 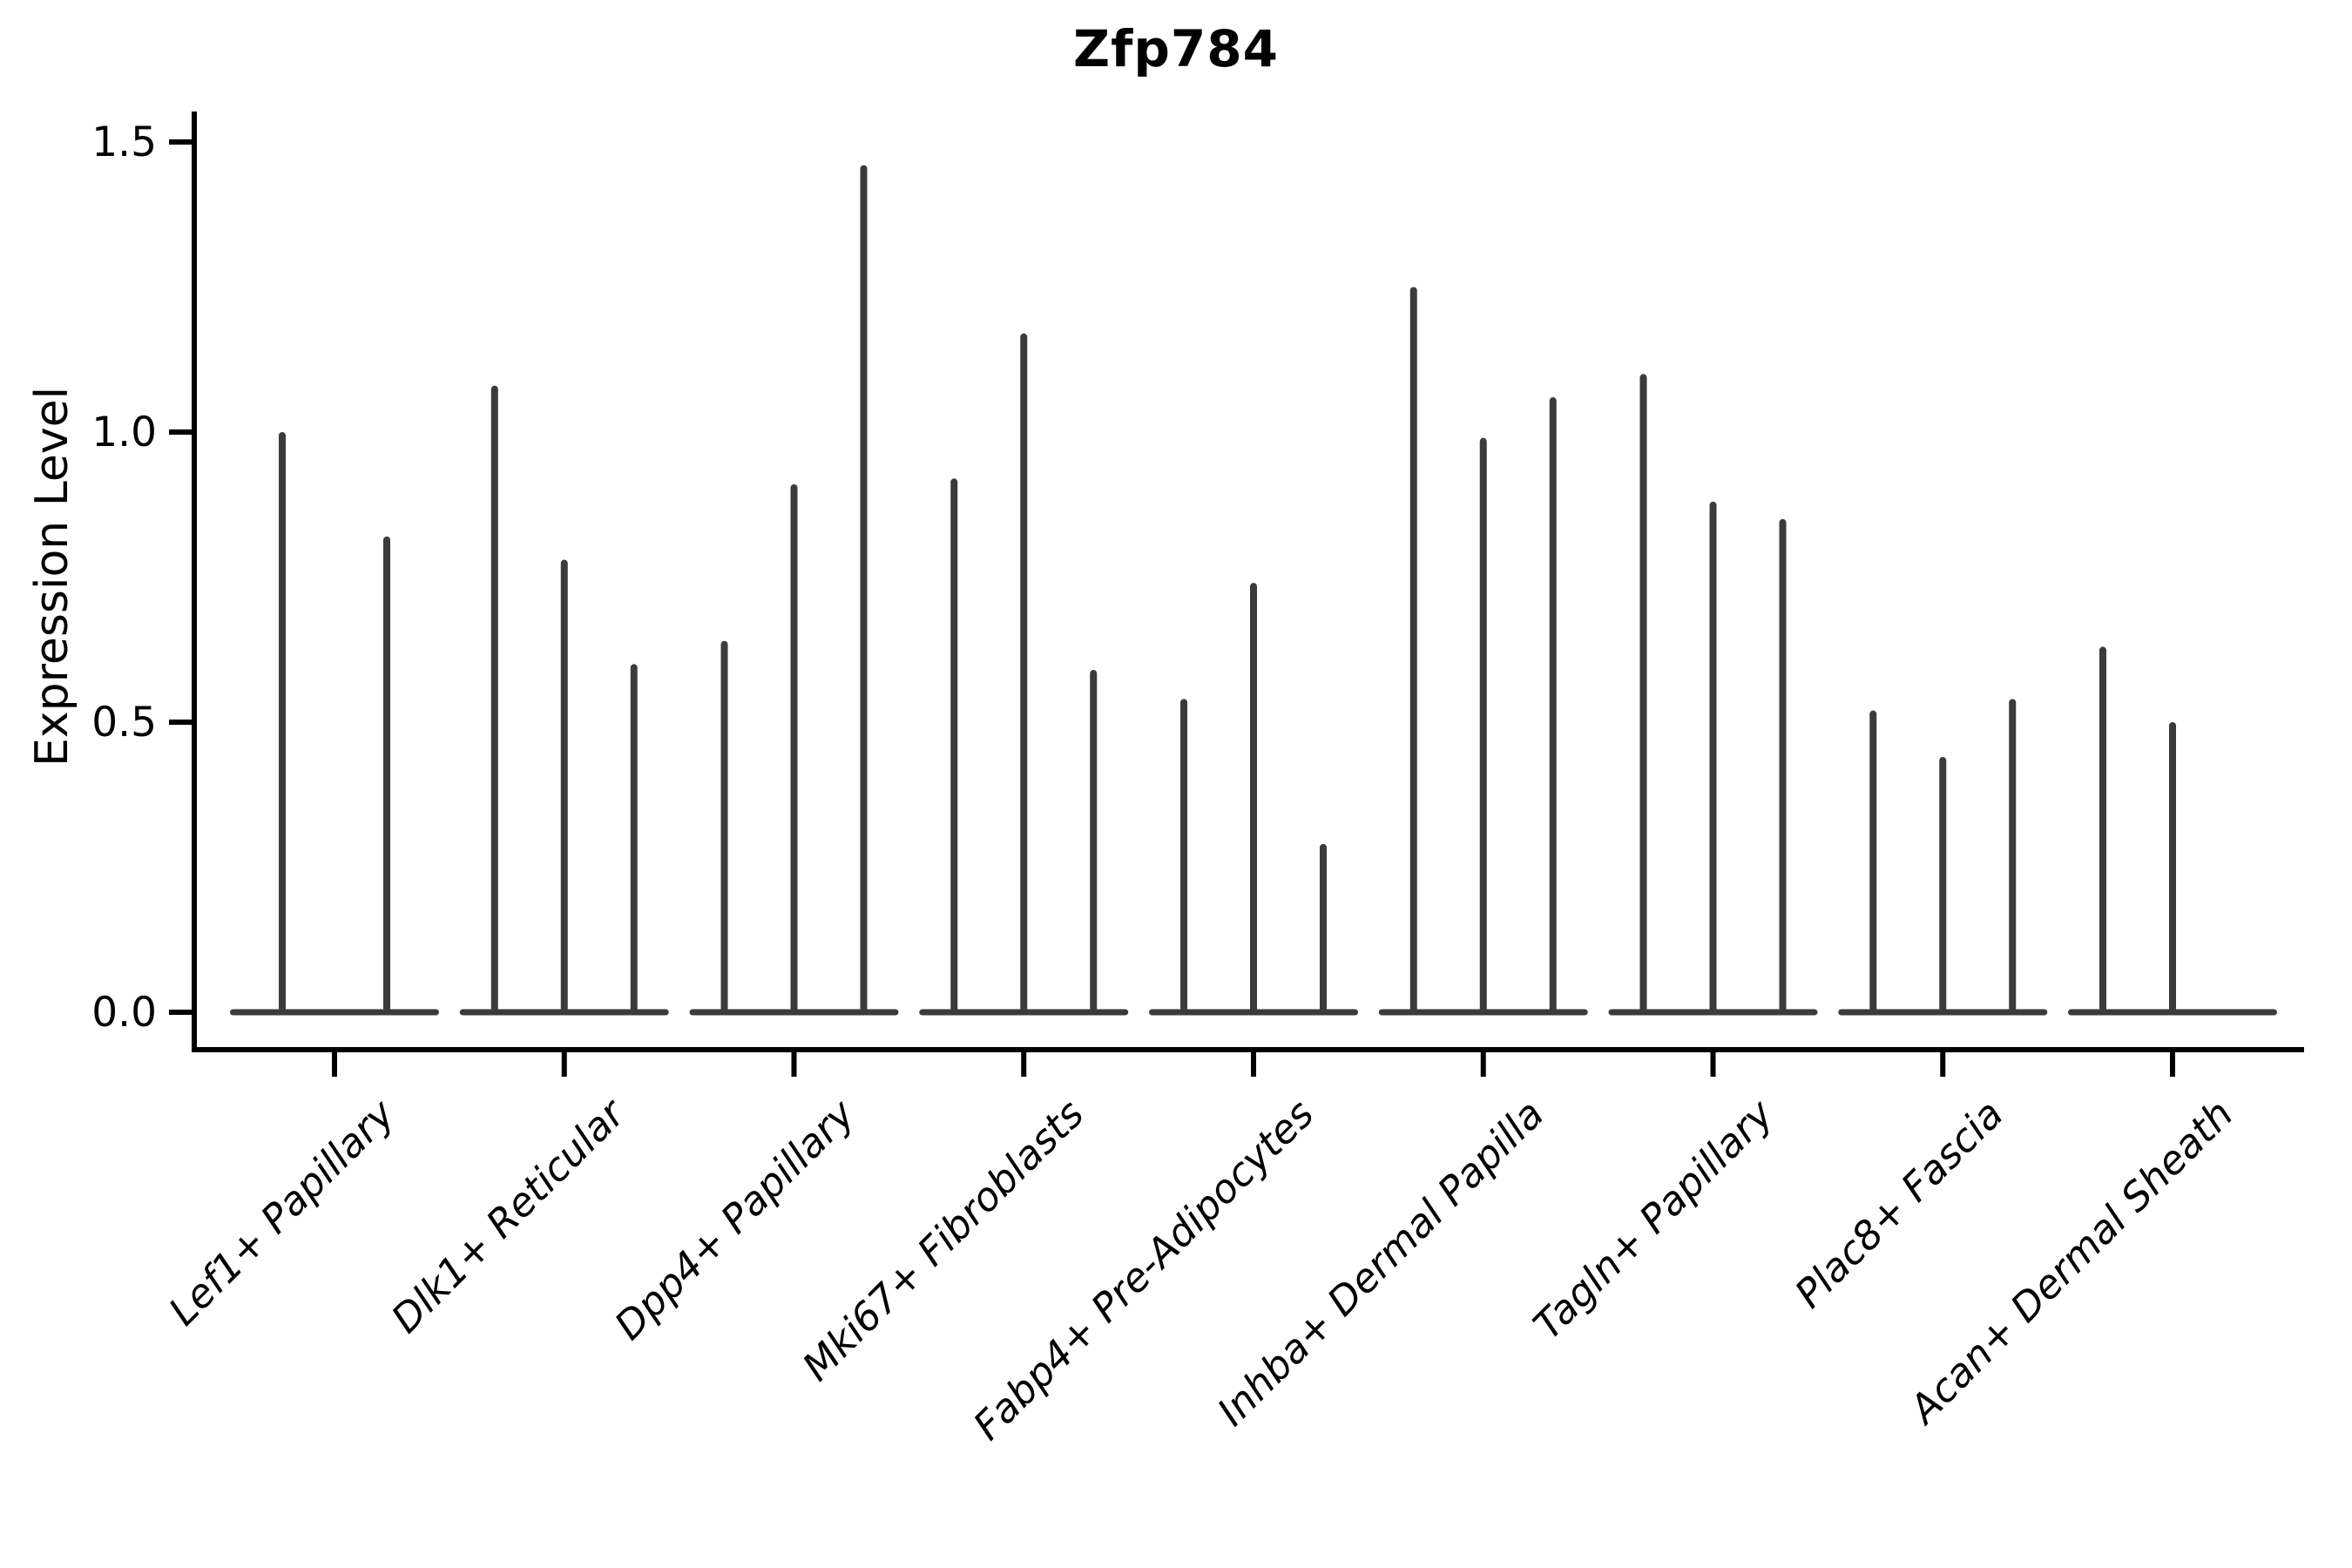 I want to click on y-tick-label: 1.0, so click(x=124, y=432).